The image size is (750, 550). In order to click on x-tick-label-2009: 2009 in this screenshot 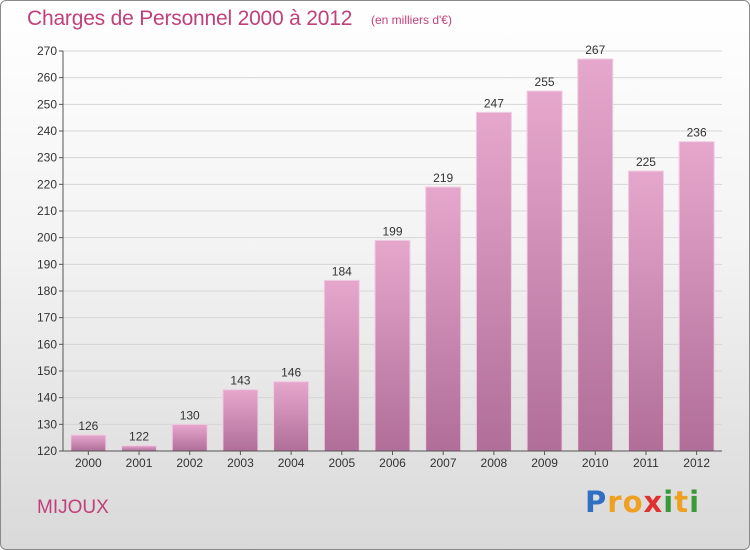, I will do `click(544, 463)`.